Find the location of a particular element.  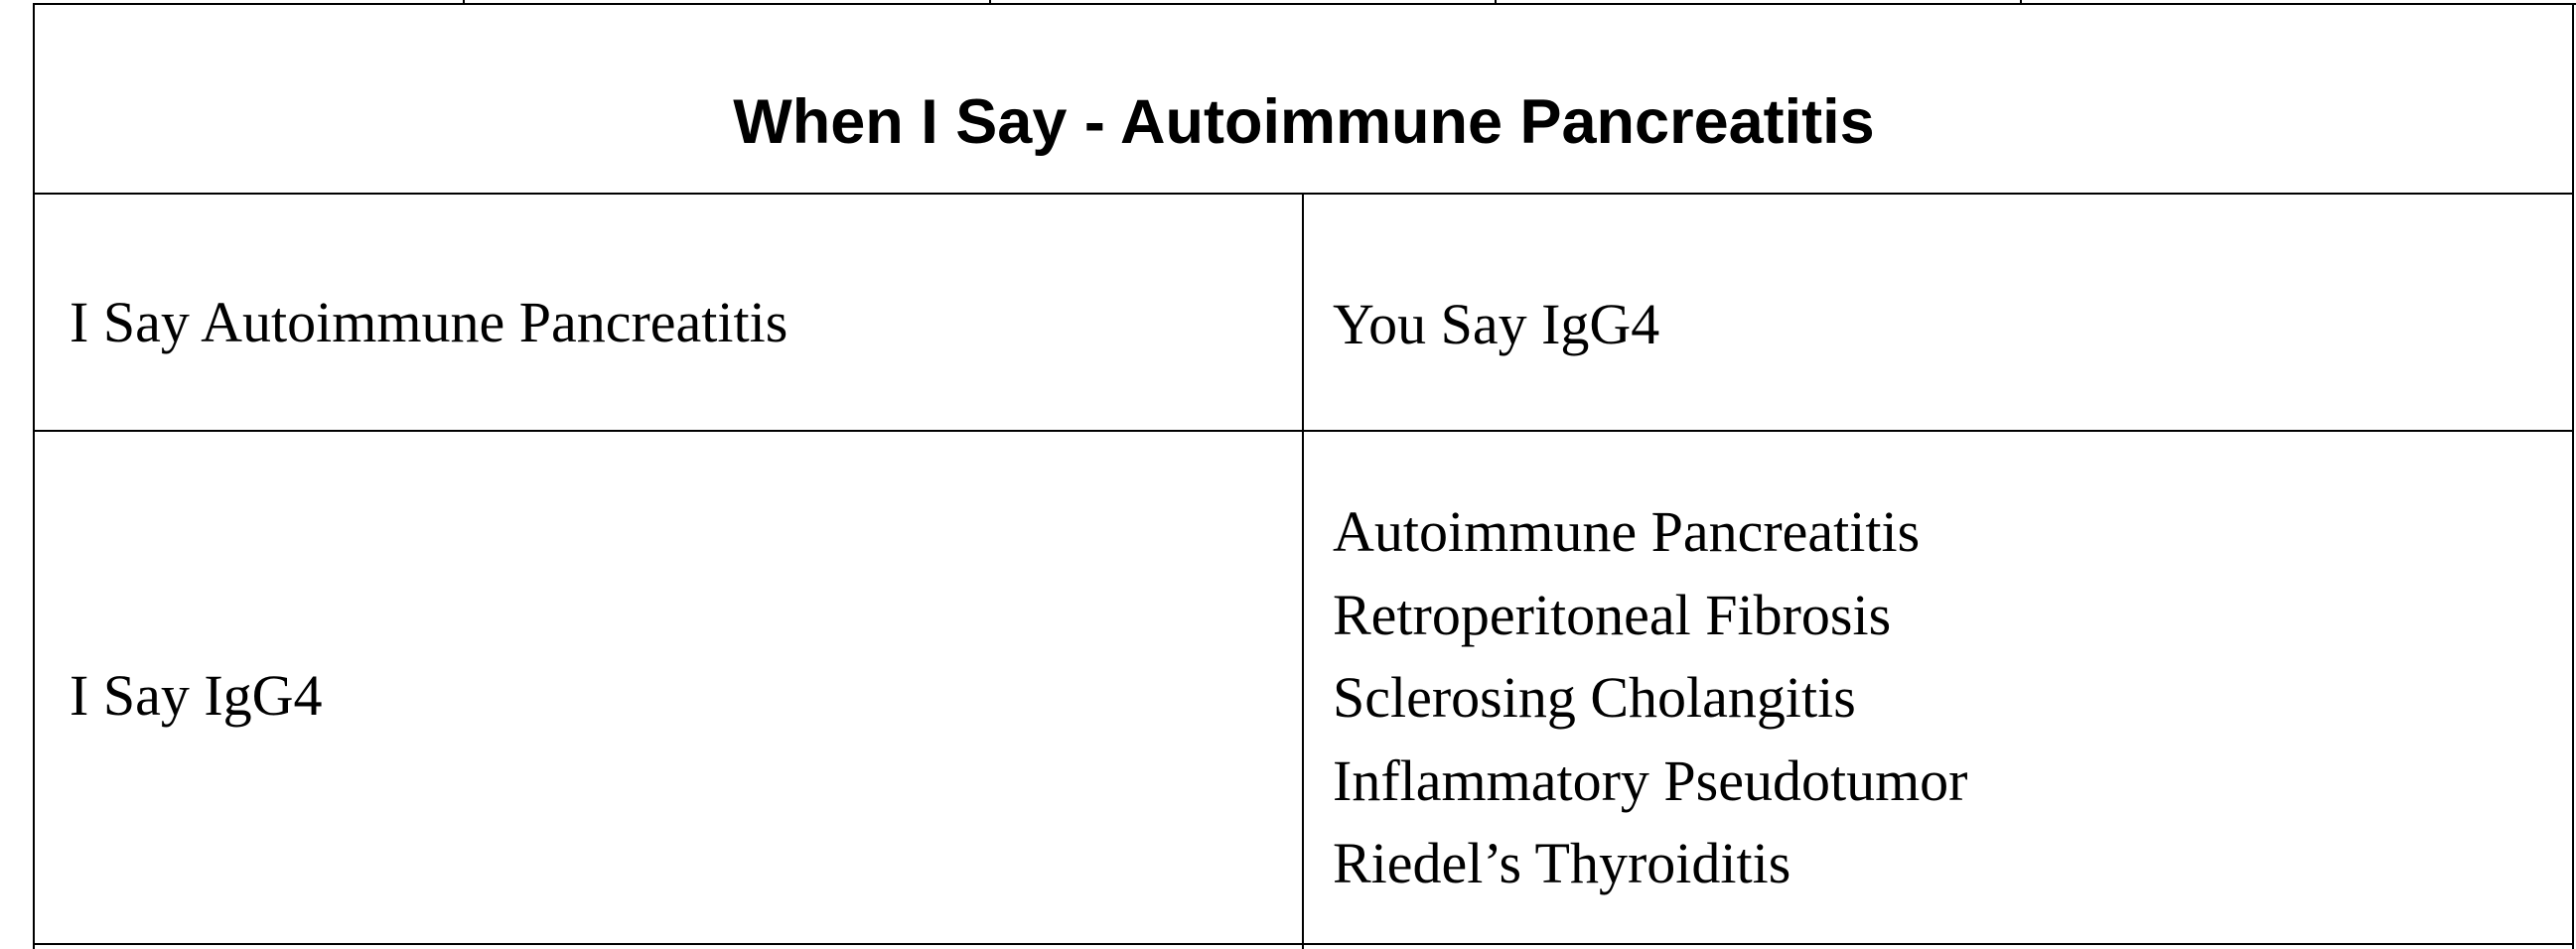

list-item: Inflammatory Pseudotumor is located at coordinates (1651, 780).